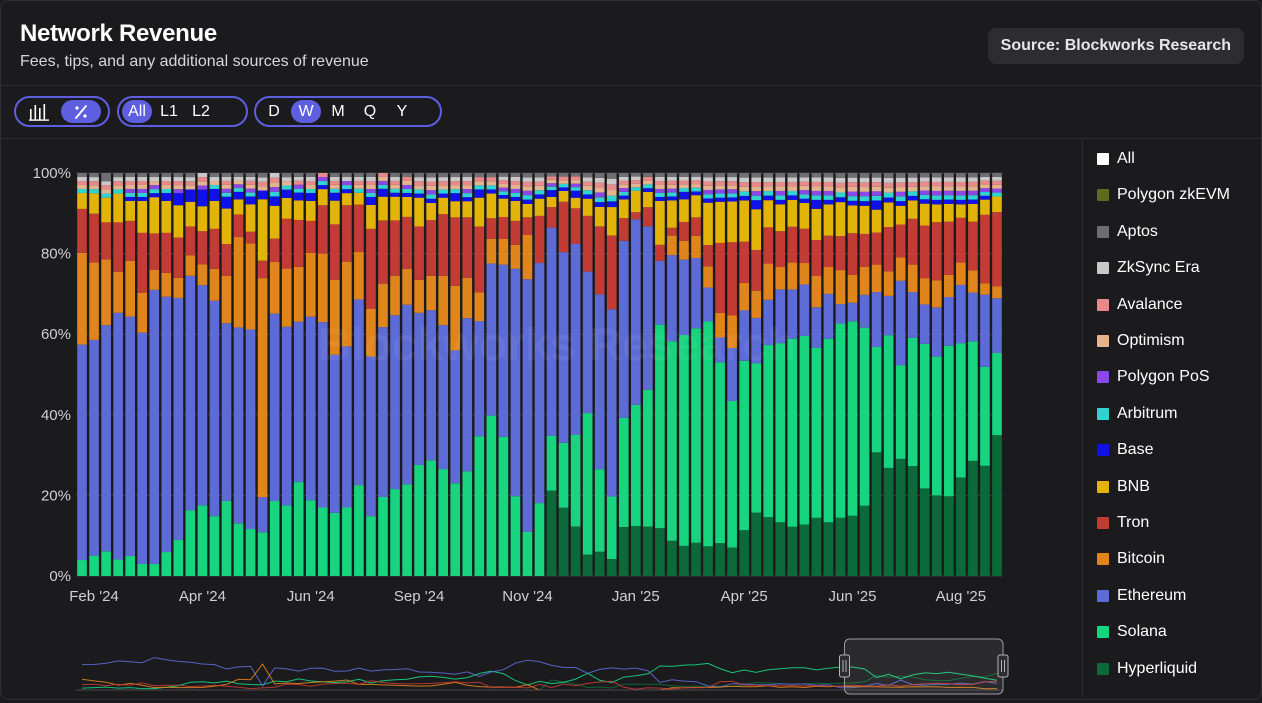  Describe the element at coordinates (1123, 523) in the screenshot. I see `legend-item-tron: Tron` at that location.